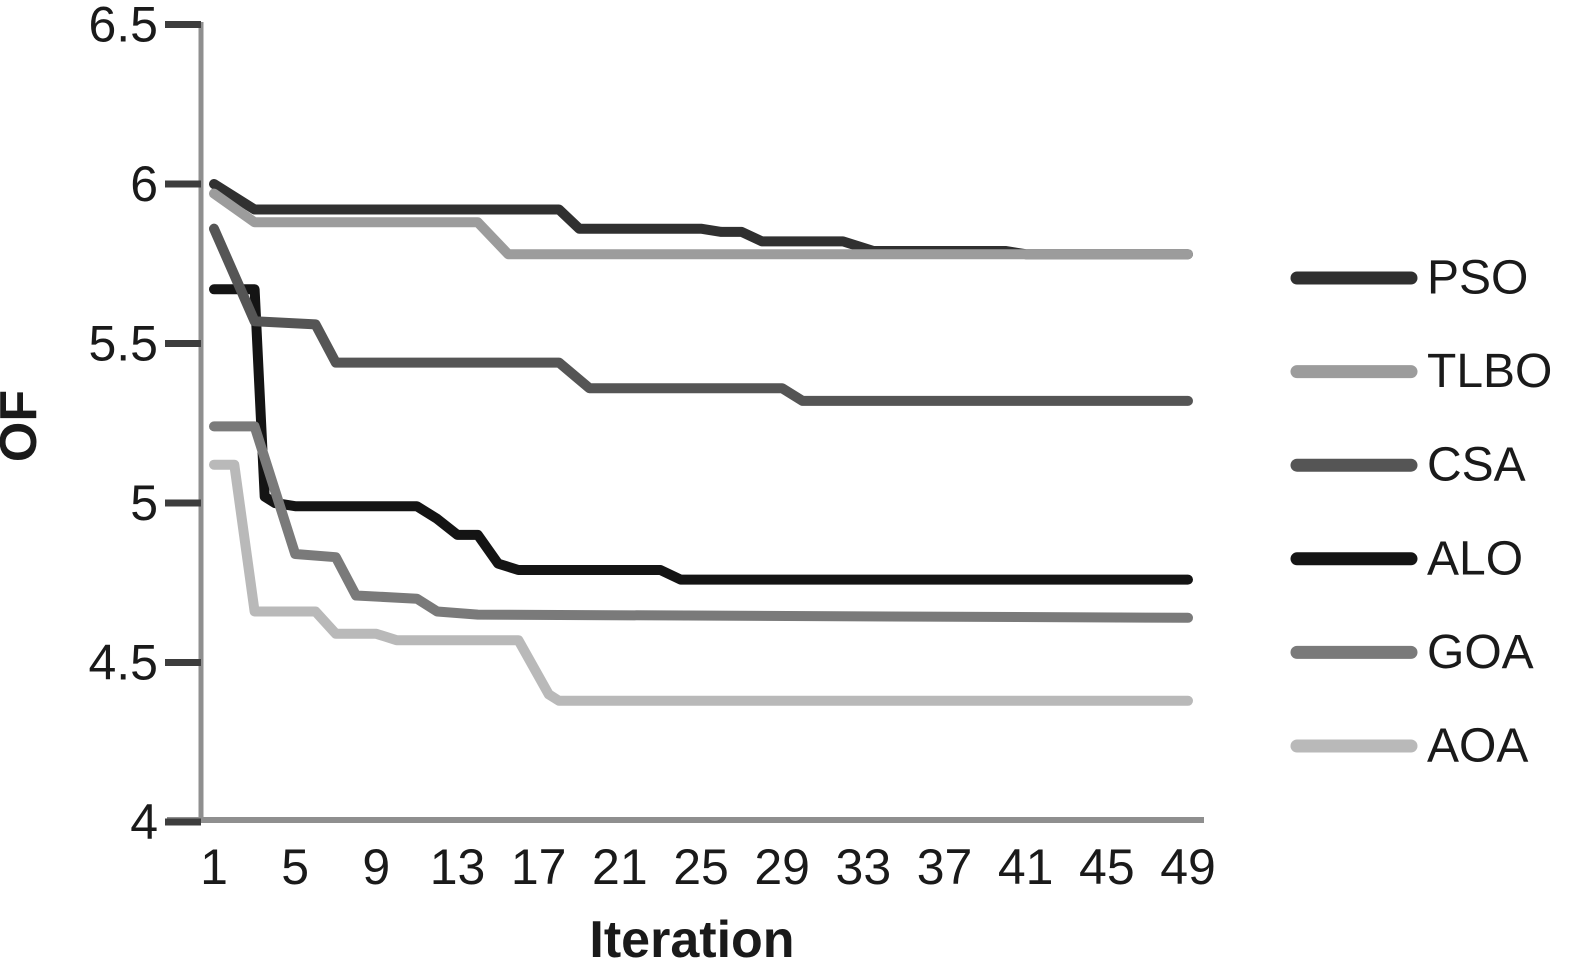 This screenshot has height=980, width=1575. What do you see at coordinates (144, 822) in the screenshot?
I see `y-tick-label: 4` at bounding box center [144, 822].